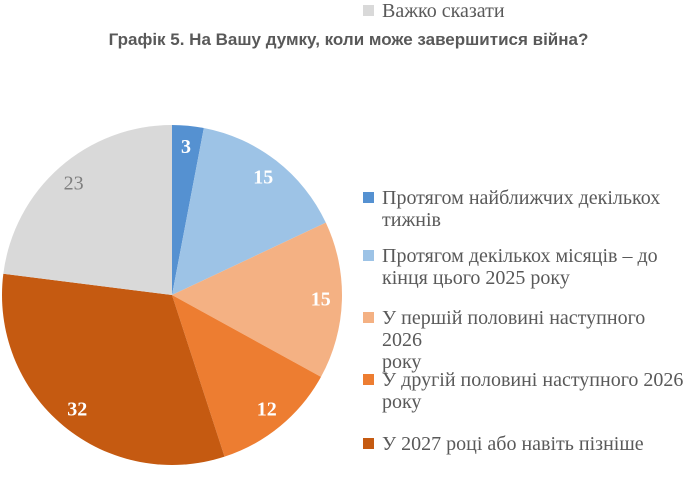  What do you see at coordinates (77, 410) in the screenshot?
I see `pie-slice-value-label-4: 32` at bounding box center [77, 410].